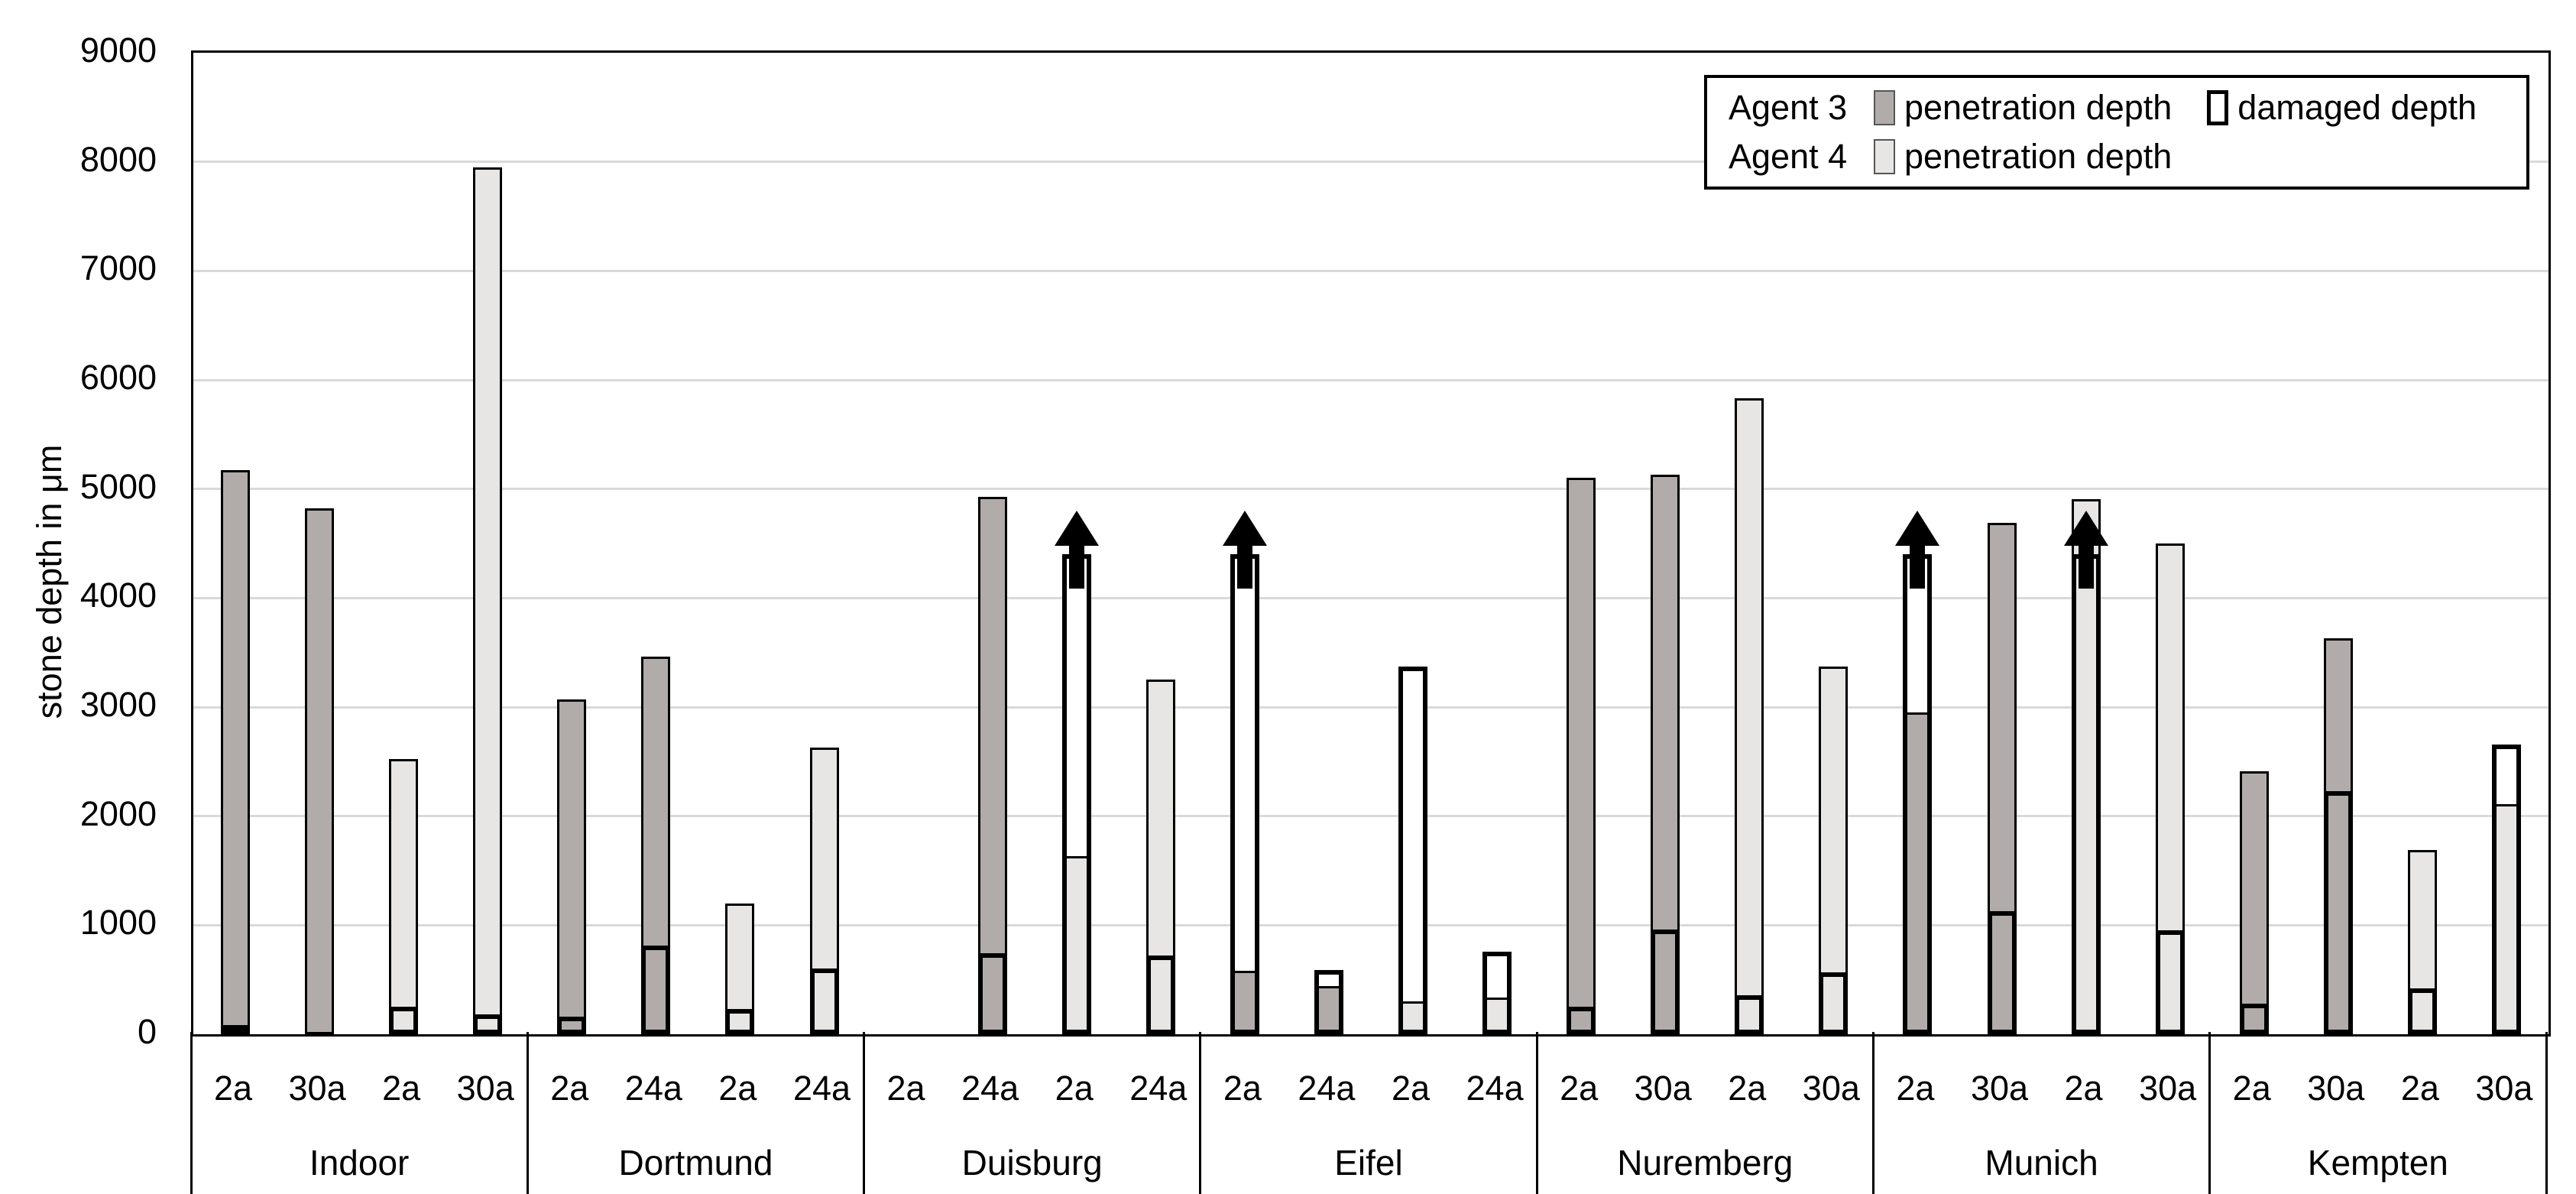 This screenshot has width=2576, height=1194. What do you see at coordinates (1076, 794) in the screenshot?
I see `bar-damaged-outline-duisburg-2a` at bounding box center [1076, 794].